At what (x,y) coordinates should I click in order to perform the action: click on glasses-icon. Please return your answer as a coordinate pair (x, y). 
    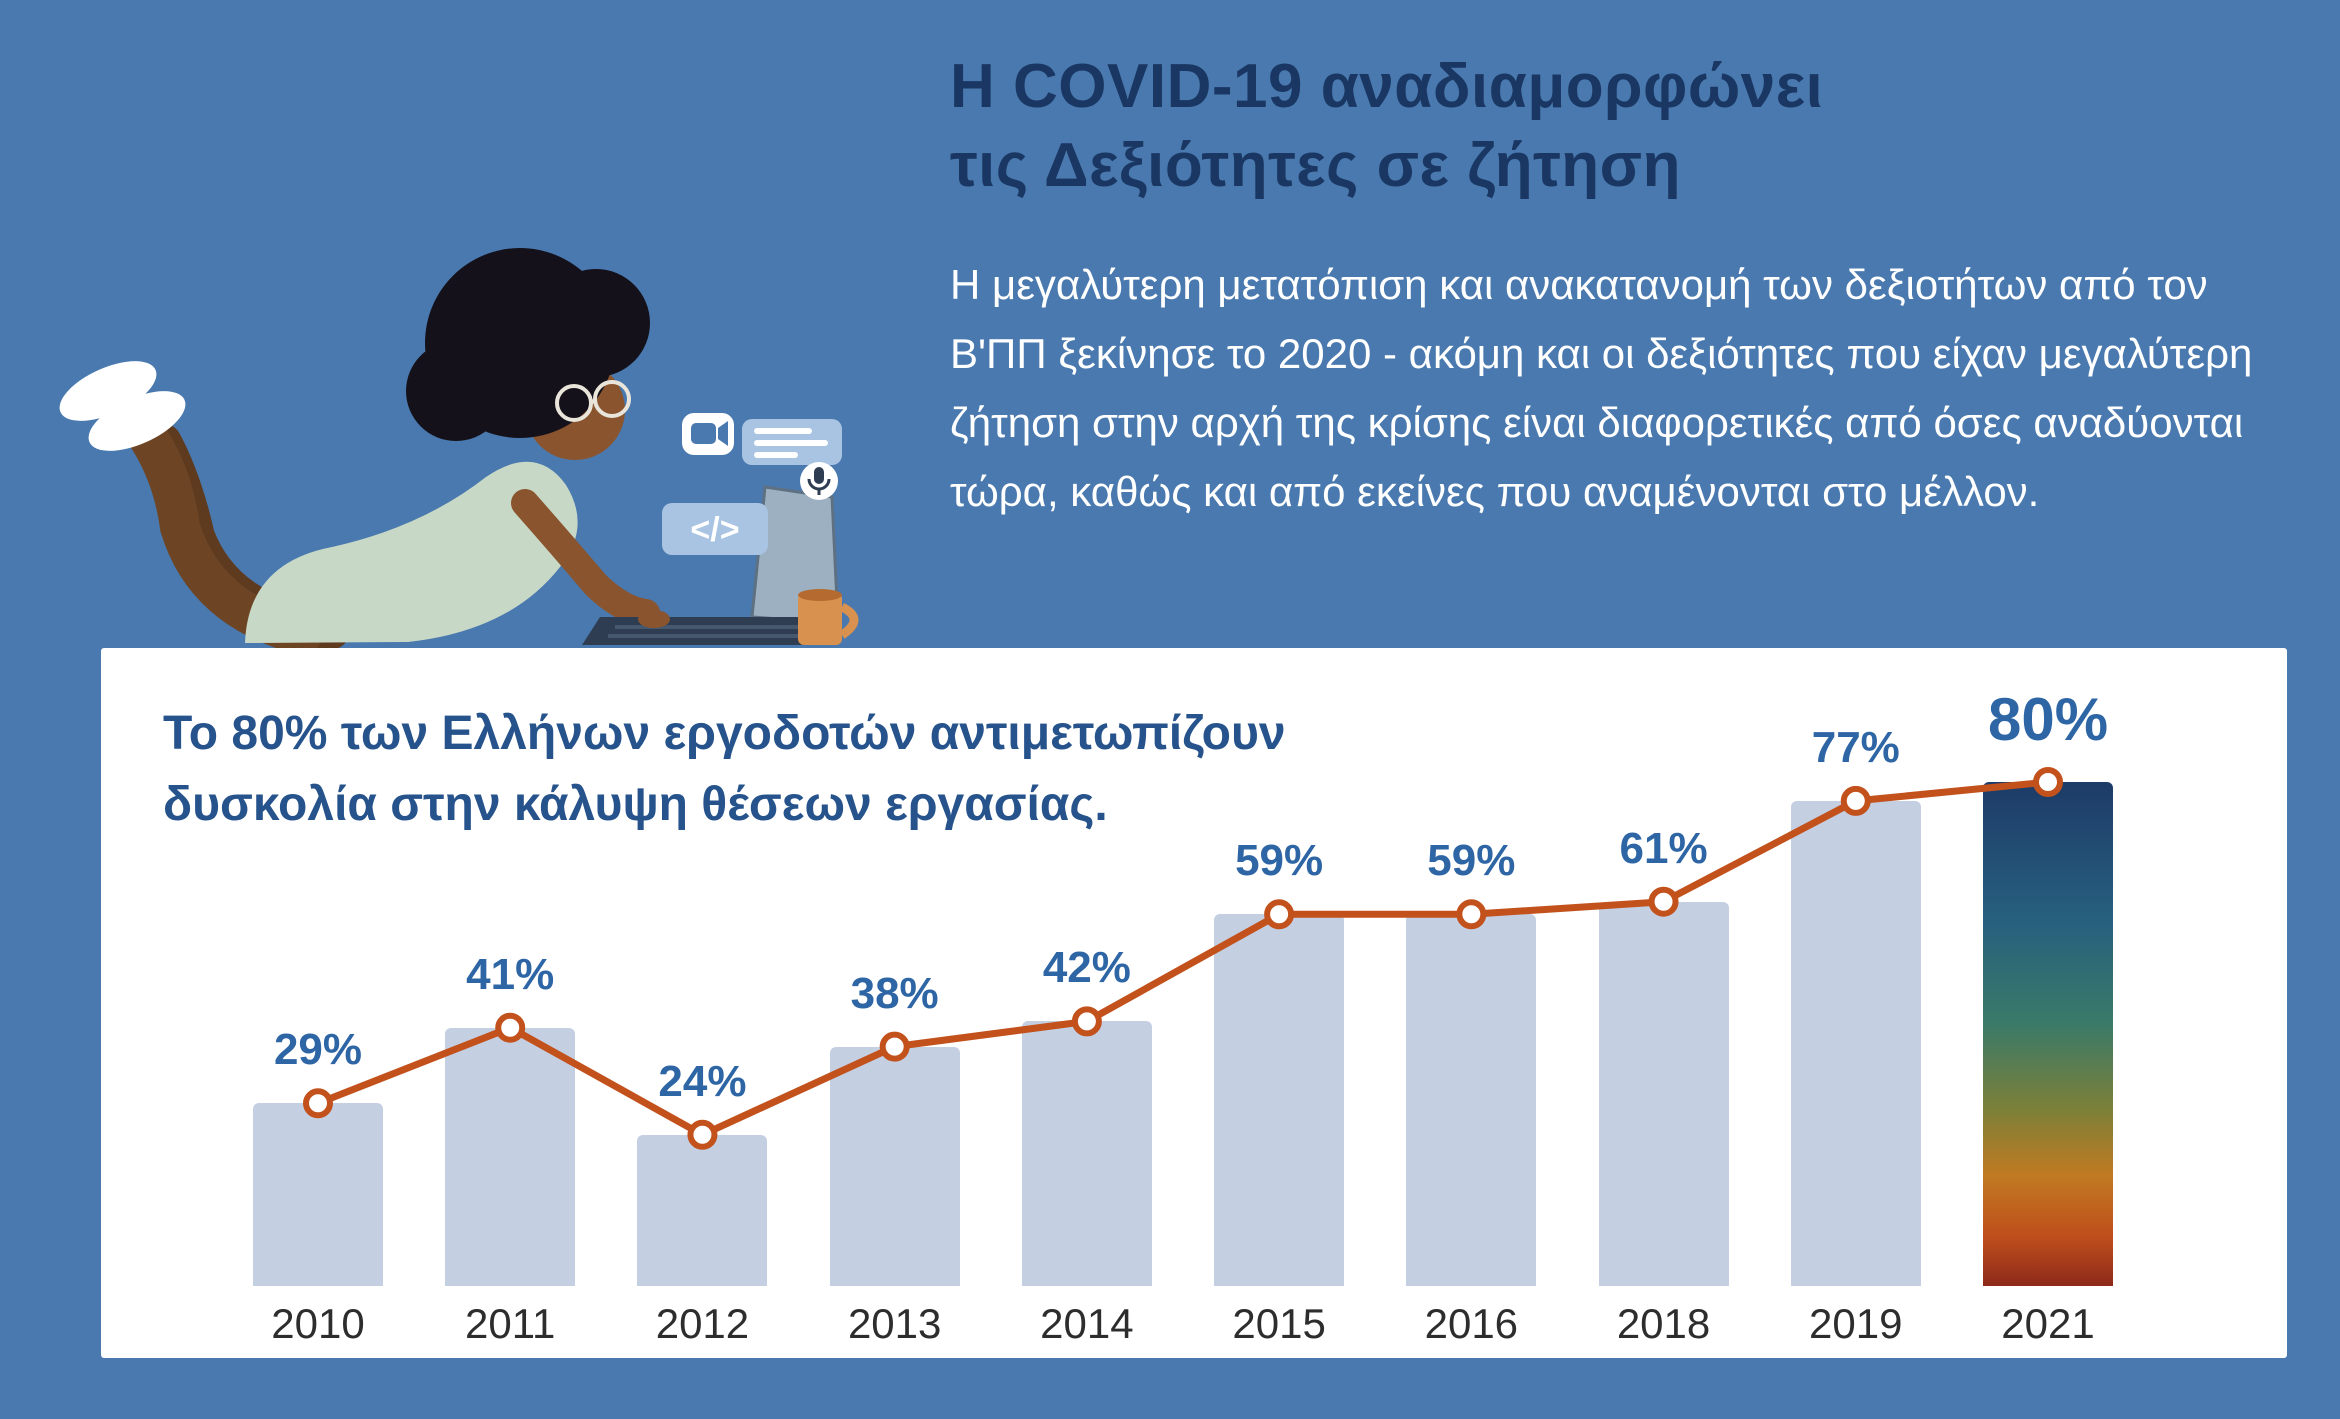
    Looking at the image, I should click on (593, 401).